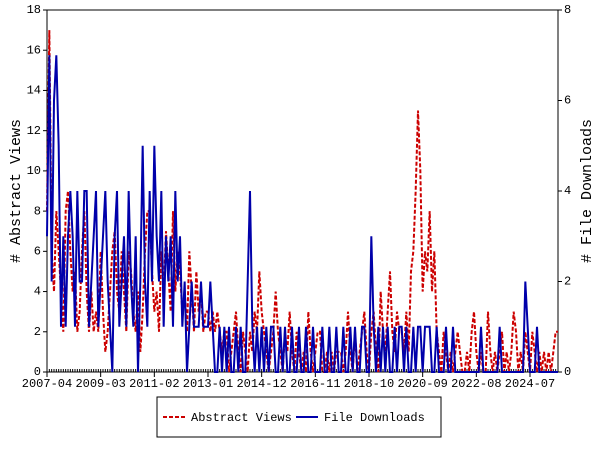 Image resolution: width=600 pixels, height=450 pixels. Describe the element at coordinates (34, 131) in the screenshot. I see `y-tick-label: 12` at that location.